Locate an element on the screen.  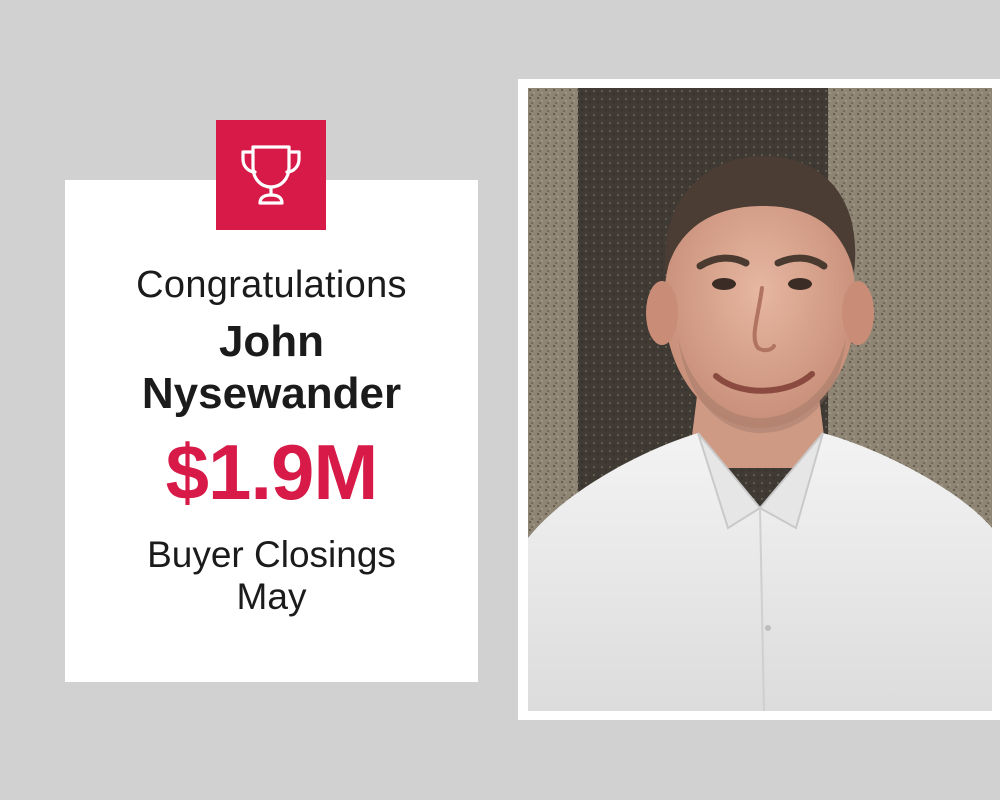
winner-first-name: John is located at coordinates (271, 341).